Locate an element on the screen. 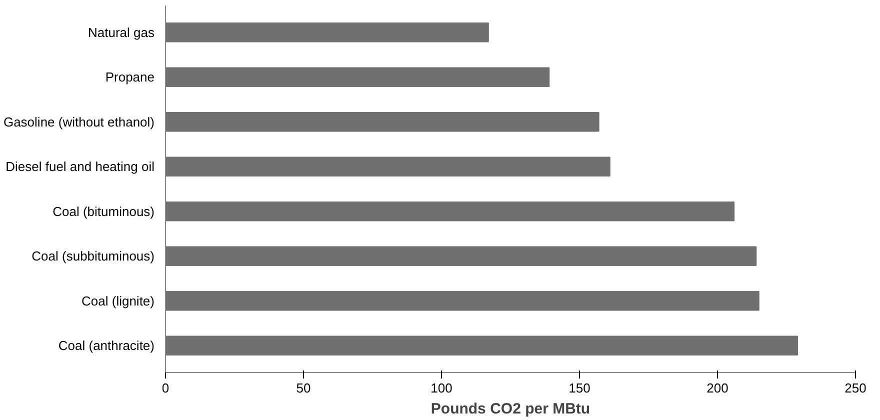 This screenshot has width=880, height=420. x-tick-label: 150 is located at coordinates (579, 388).